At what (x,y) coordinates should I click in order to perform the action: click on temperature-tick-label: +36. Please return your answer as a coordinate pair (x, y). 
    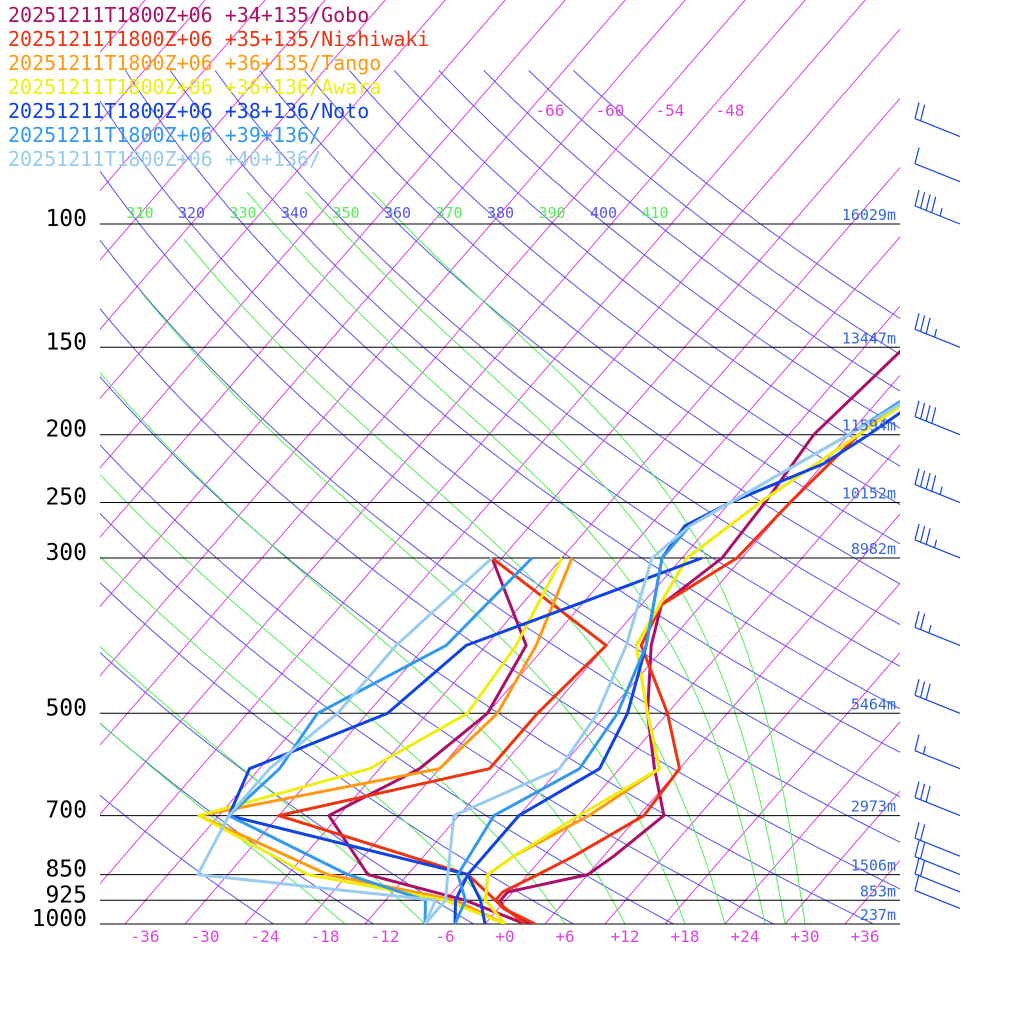
    Looking at the image, I should click on (865, 936).